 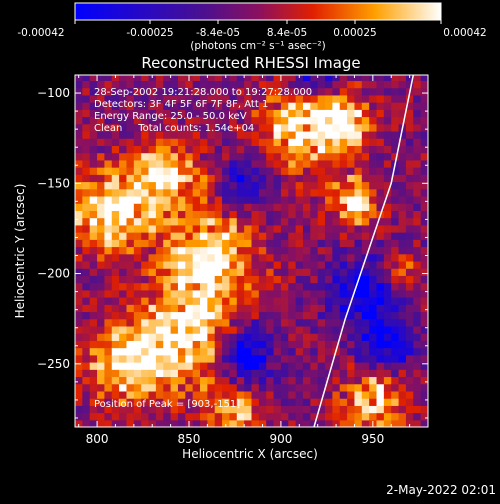 What do you see at coordinates (441, 490) in the screenshot?
I see `footer-timestamp: 2-May-2022 02:01` at bounding box center [441, 490].